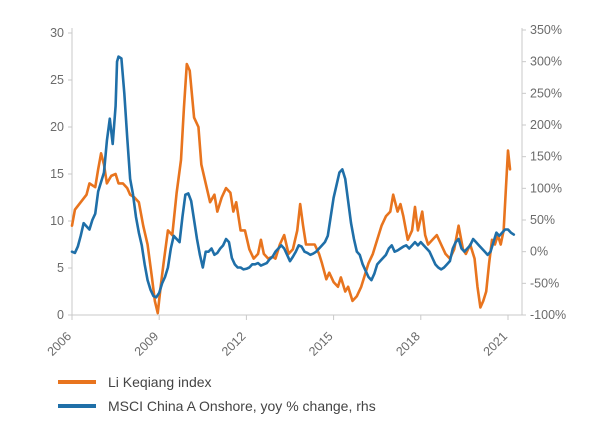 Image resolution: width=600 pixels, height=426 pixels. What do you see at coordinates (147, 344) in the screenshot?
I see `x-tick-label: 2009` at bounding box center [147, 344].